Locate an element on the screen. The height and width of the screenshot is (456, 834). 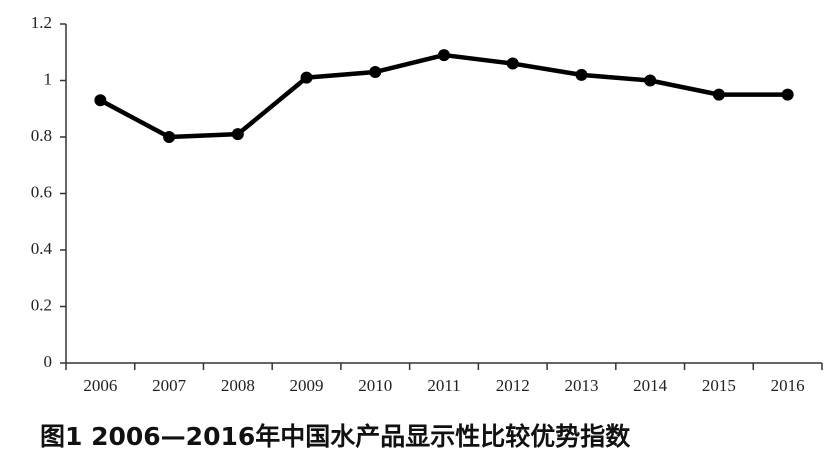
x-tick-label: 2014 is located at coordinates (650, 385).